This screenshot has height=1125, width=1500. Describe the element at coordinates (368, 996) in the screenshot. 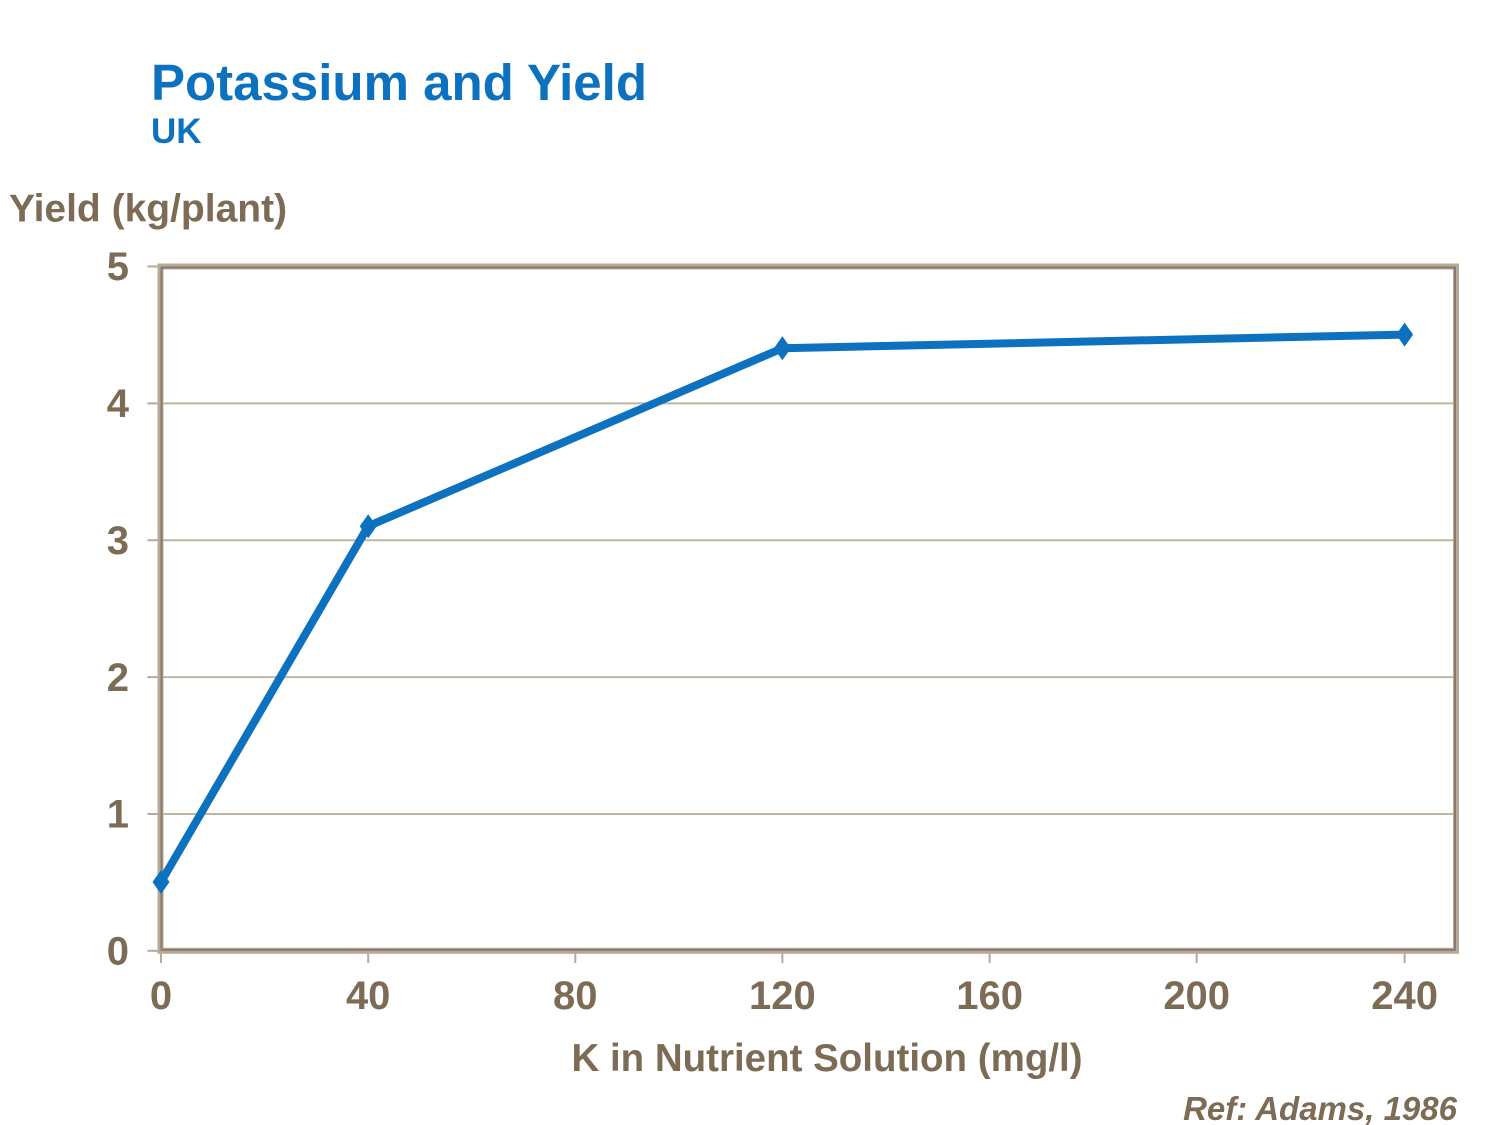

I see `svg-text: 40` at that location.